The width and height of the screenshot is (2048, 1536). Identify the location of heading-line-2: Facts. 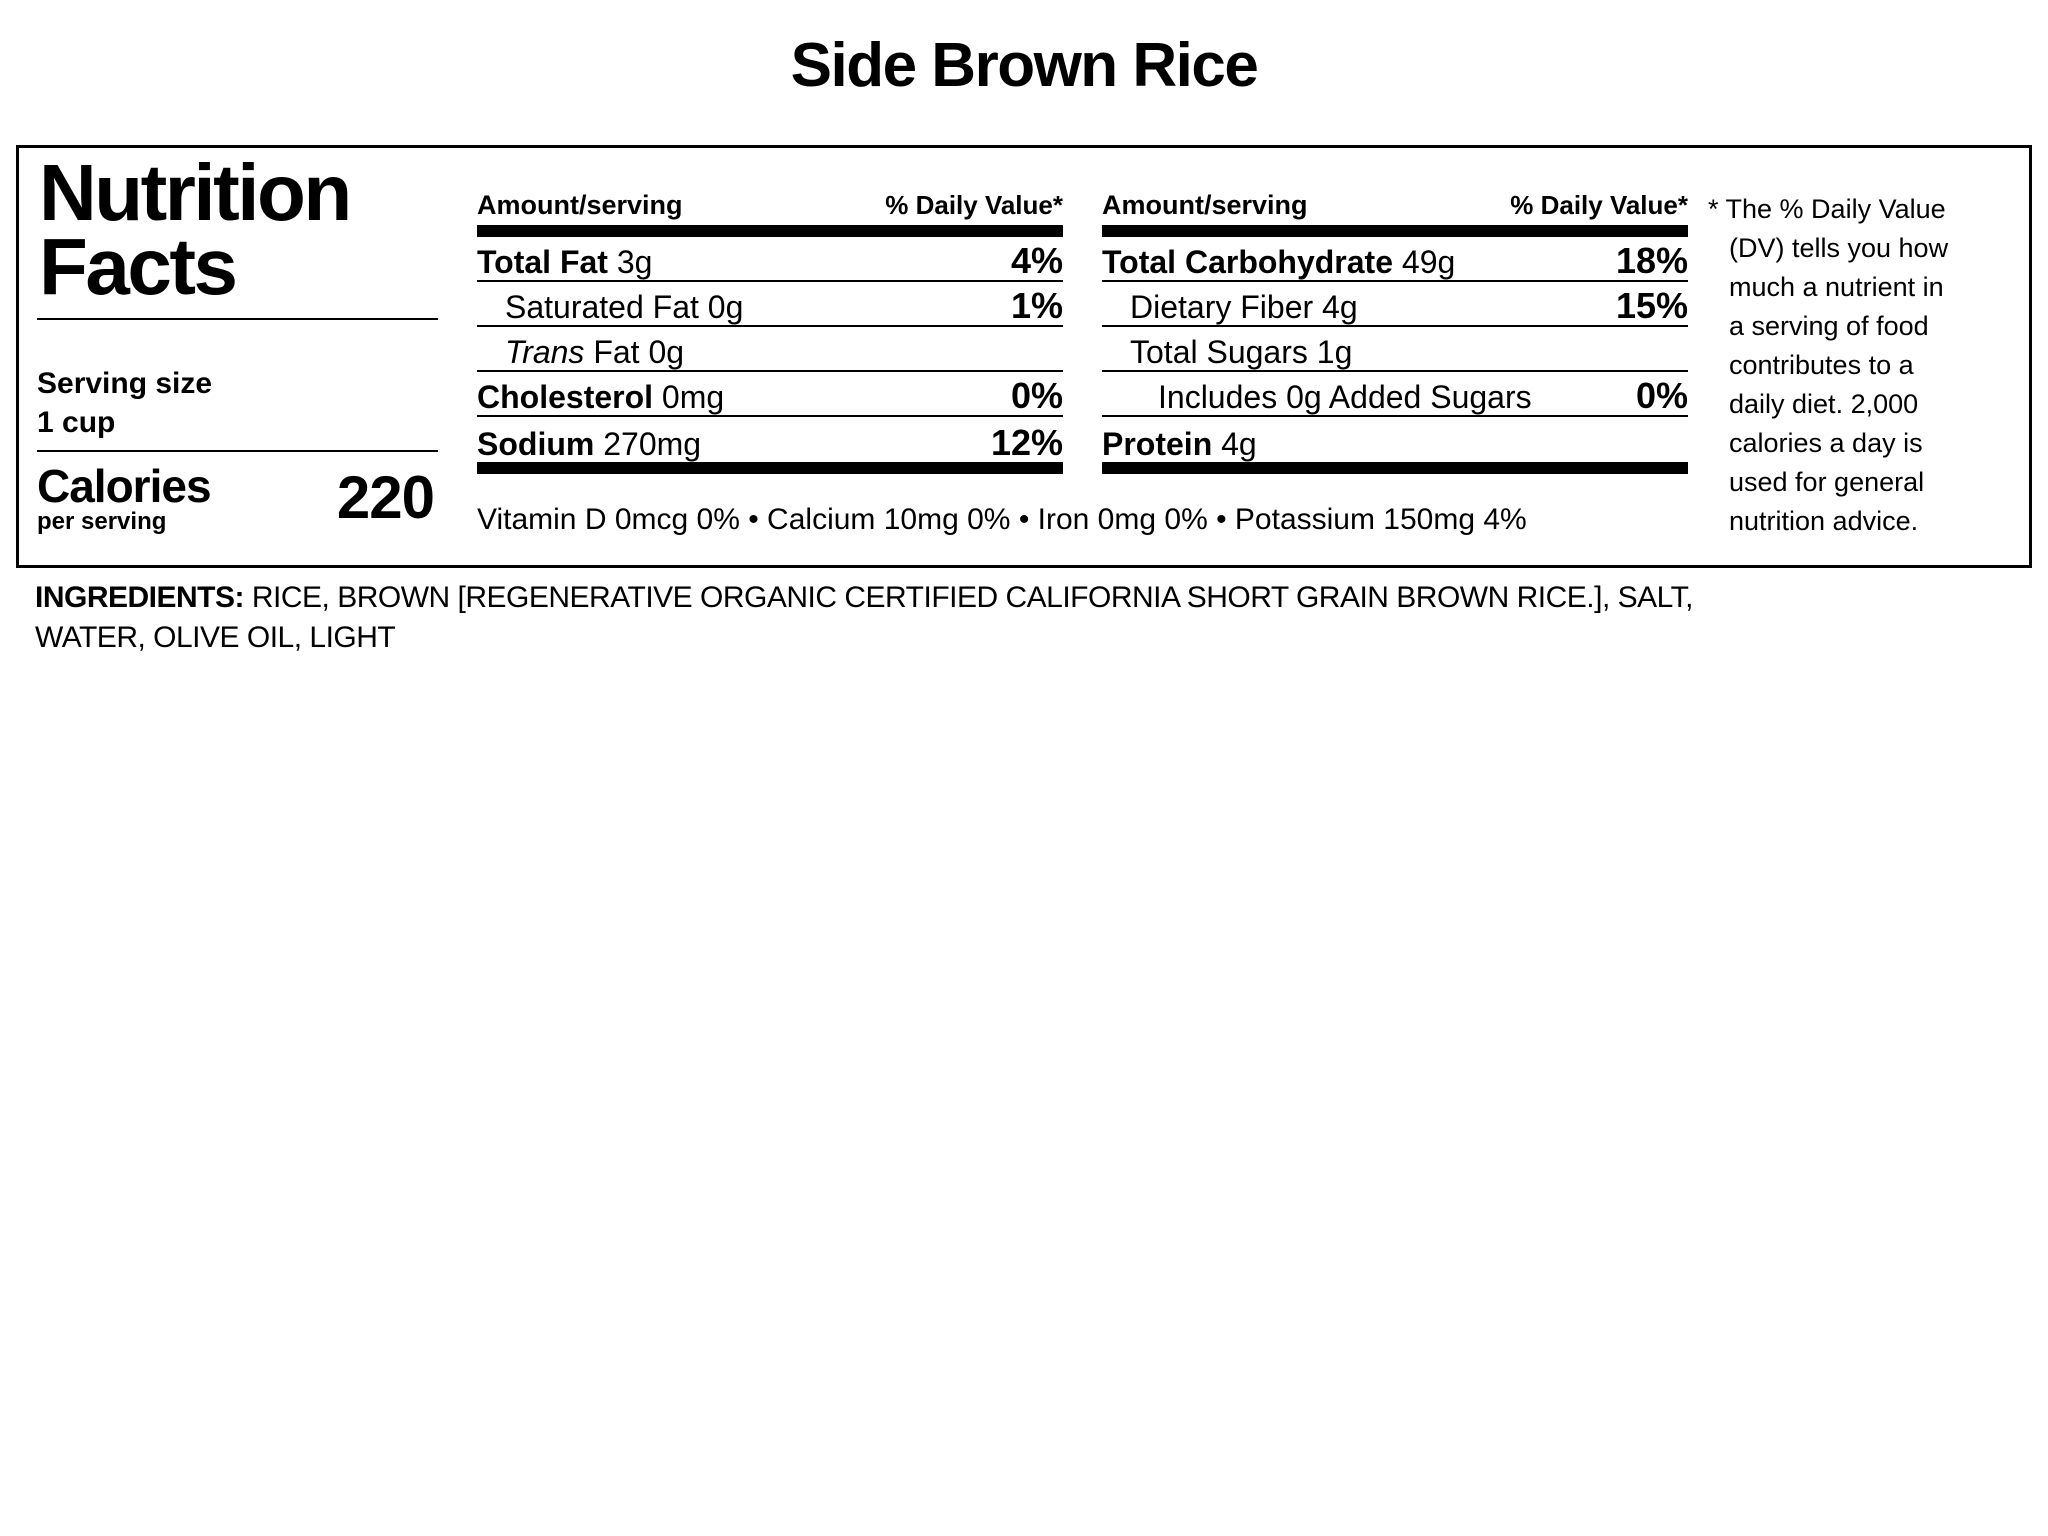
(138, 266).